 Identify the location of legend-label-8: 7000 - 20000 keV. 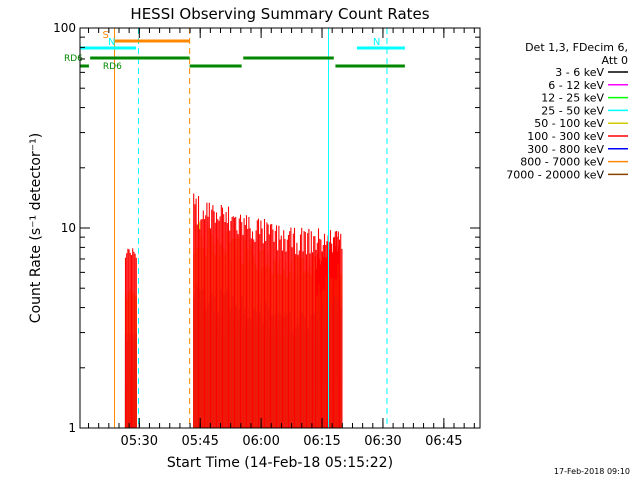
(555, 174).